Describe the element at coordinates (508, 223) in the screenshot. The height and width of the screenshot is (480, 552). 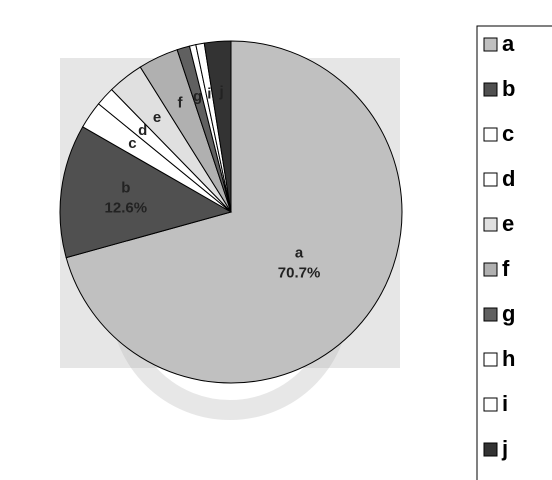
I see `legend-label: e` at that location.